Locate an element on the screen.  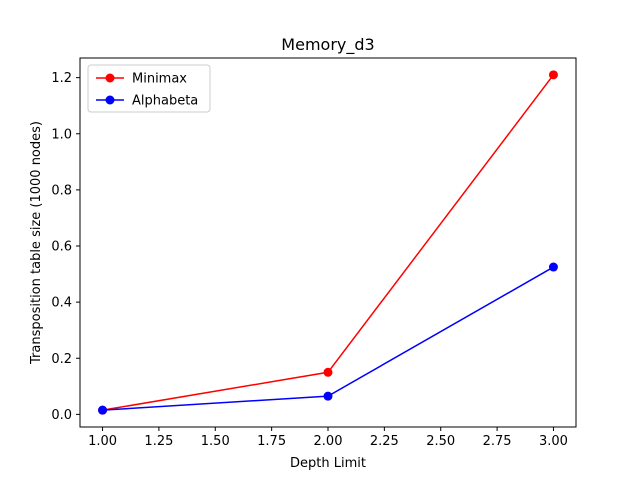
y-tick-label: 0.0 is located at coordinates (61, 415).